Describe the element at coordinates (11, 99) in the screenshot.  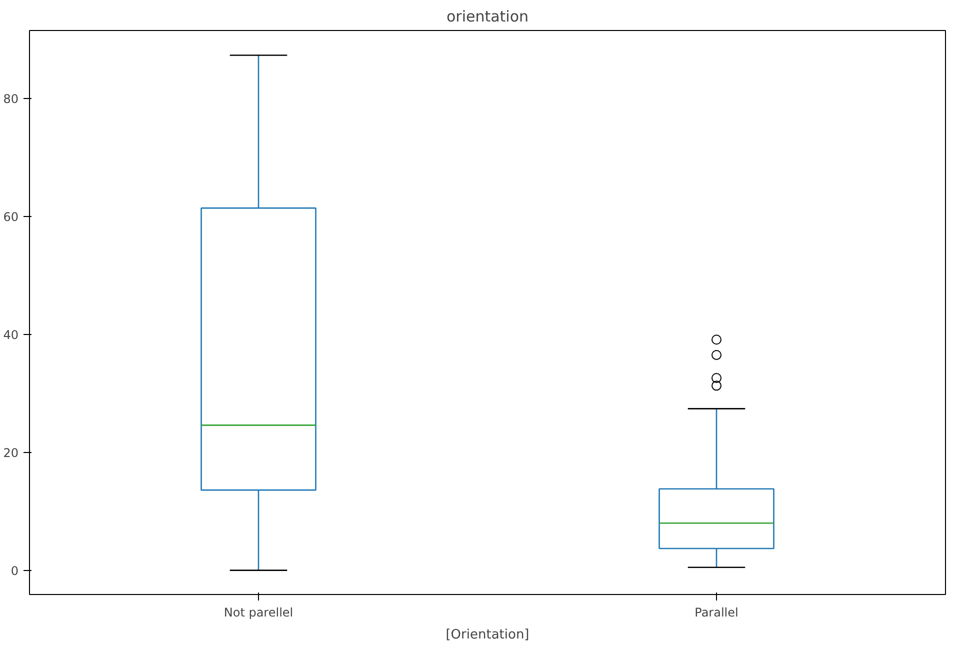
I see `y-tick-label: 80` at that location.